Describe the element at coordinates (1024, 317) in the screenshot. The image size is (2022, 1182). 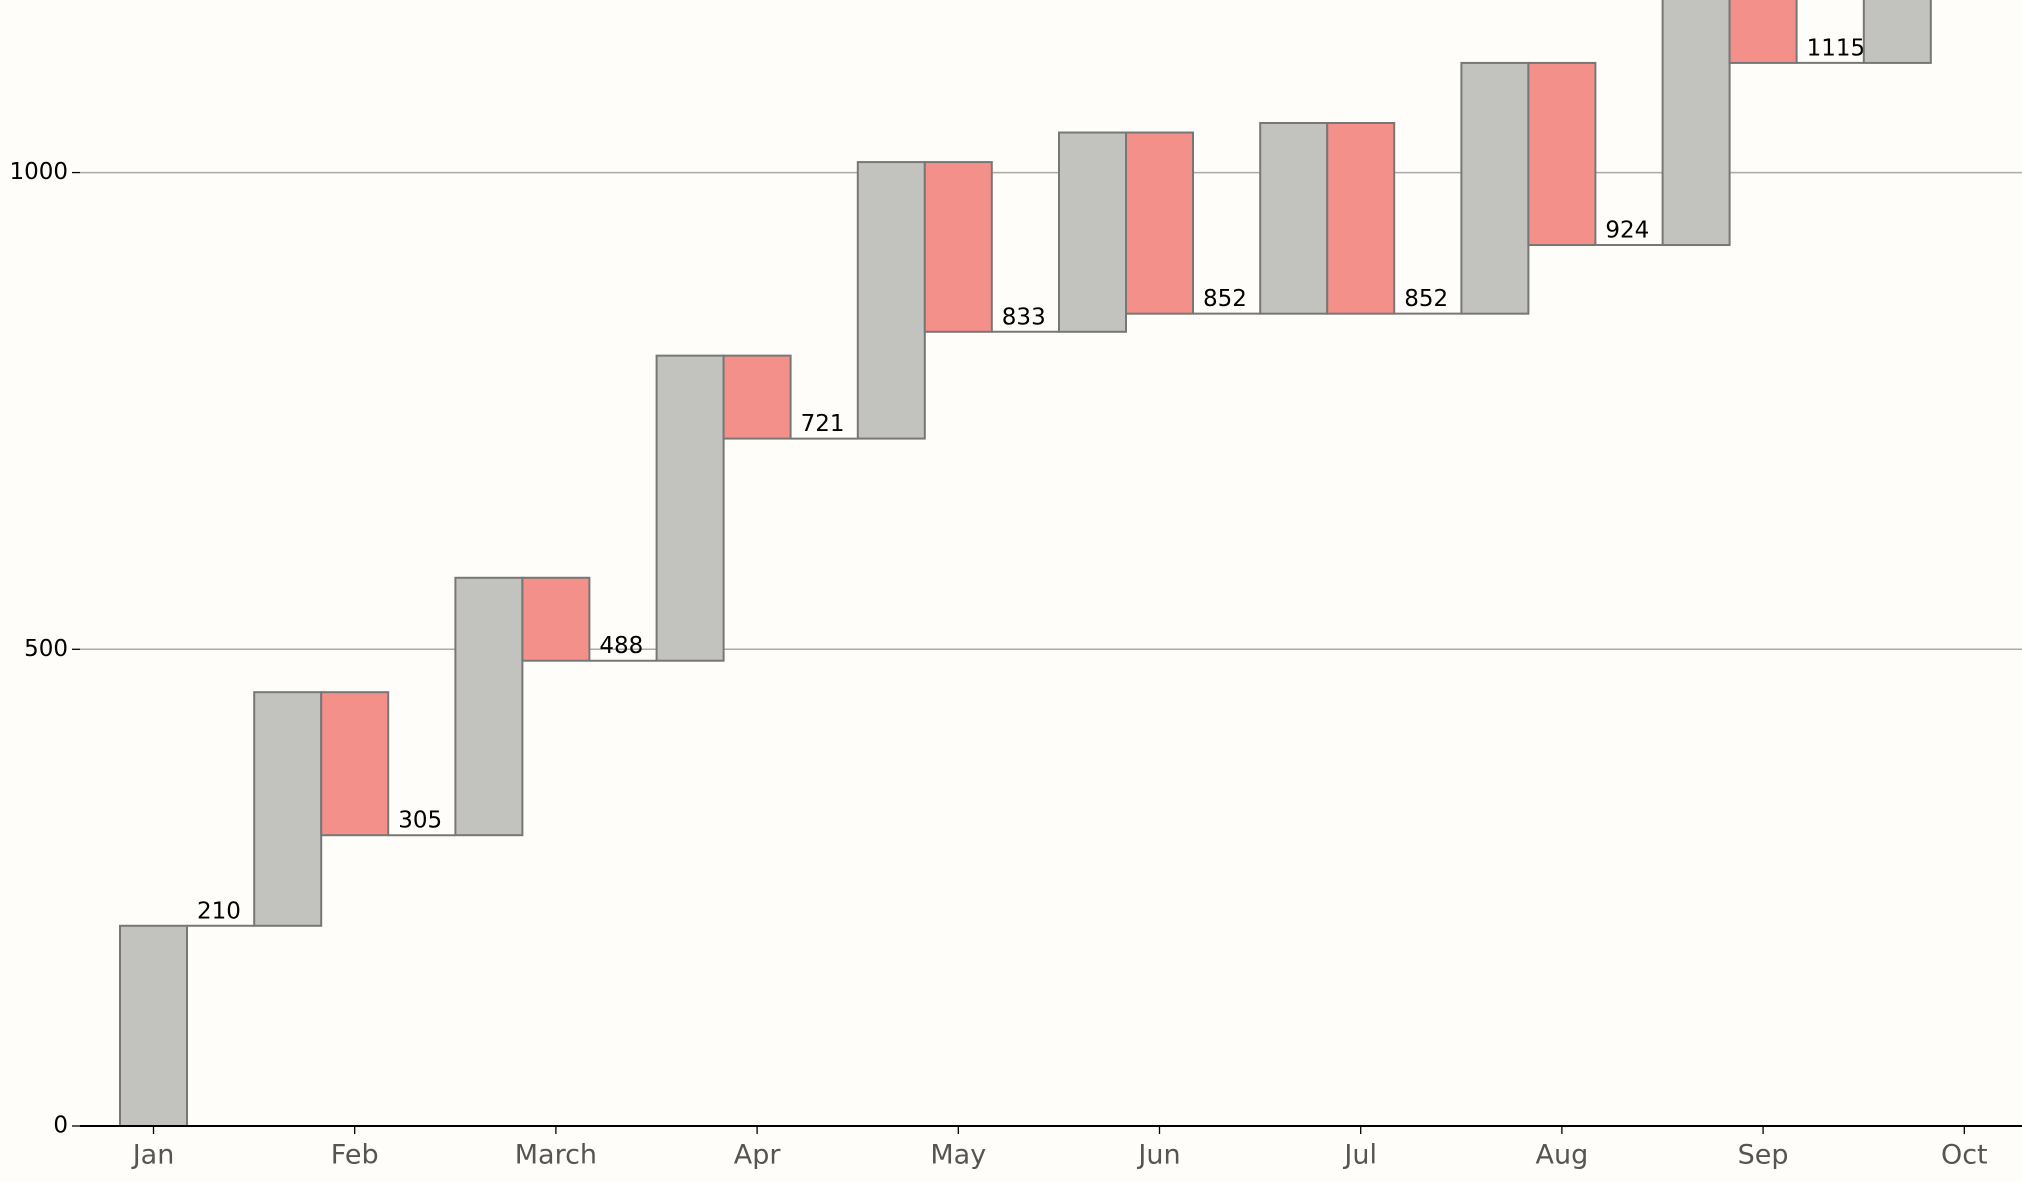
I see `total-label: 833` at that location.